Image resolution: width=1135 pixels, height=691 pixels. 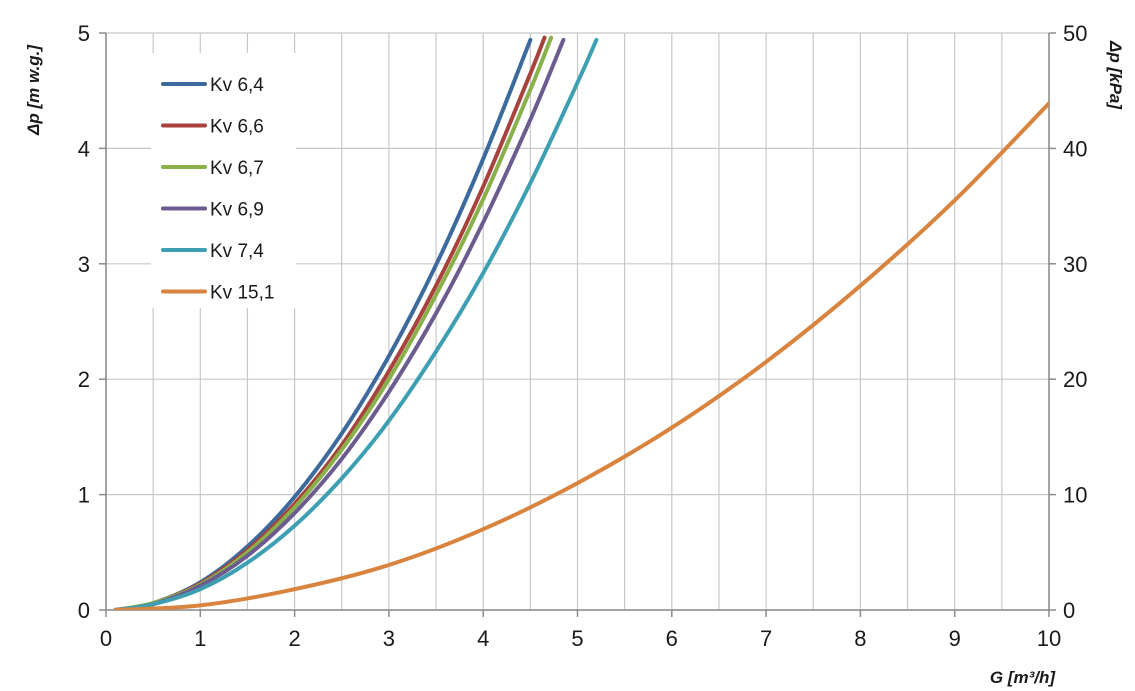 I want to click on x-tick-label: 0, so click(x=106, y=638).